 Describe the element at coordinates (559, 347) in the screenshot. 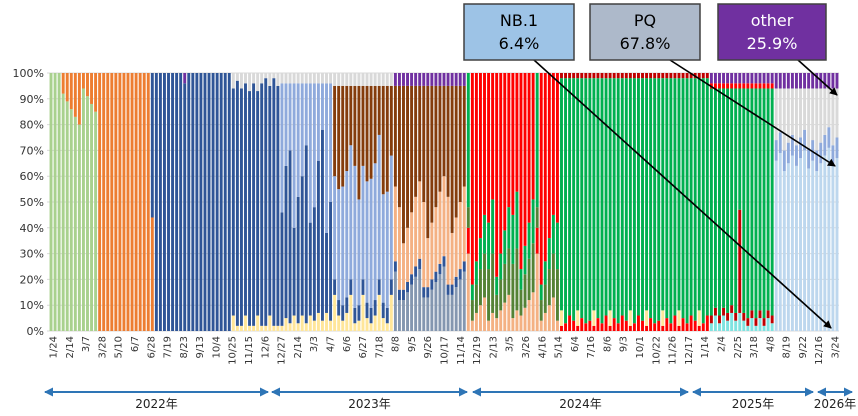

I see `x-tick-label: 5/14` at that location.